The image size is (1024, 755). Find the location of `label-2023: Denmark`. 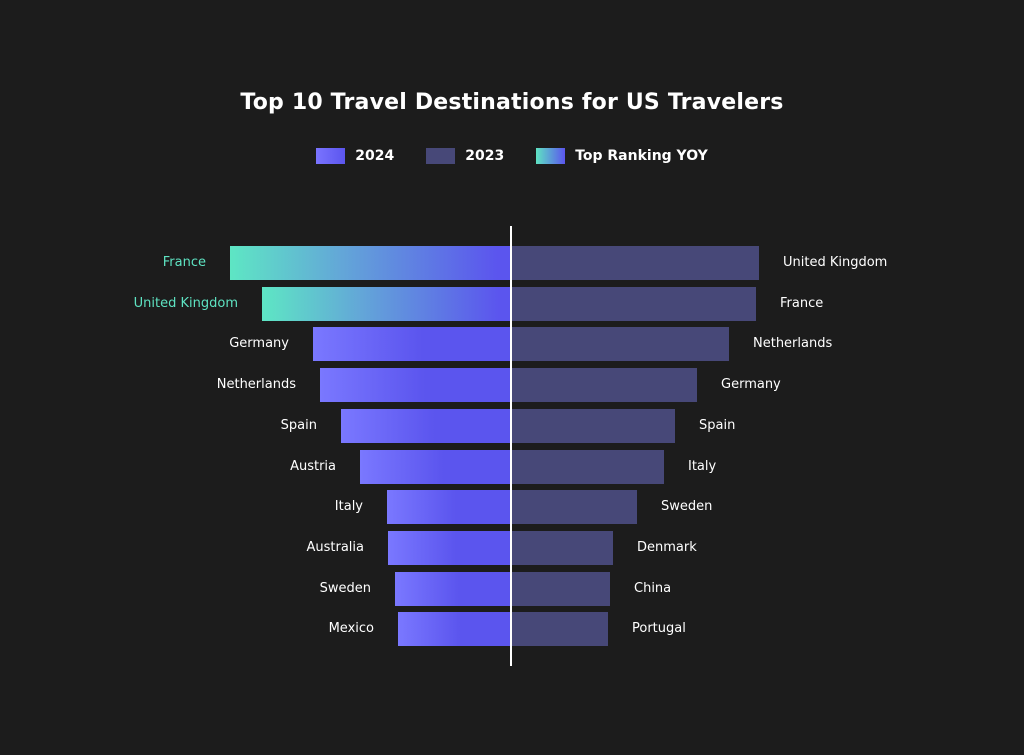

label-2023: Denmark is located at coordinates (667, 547).